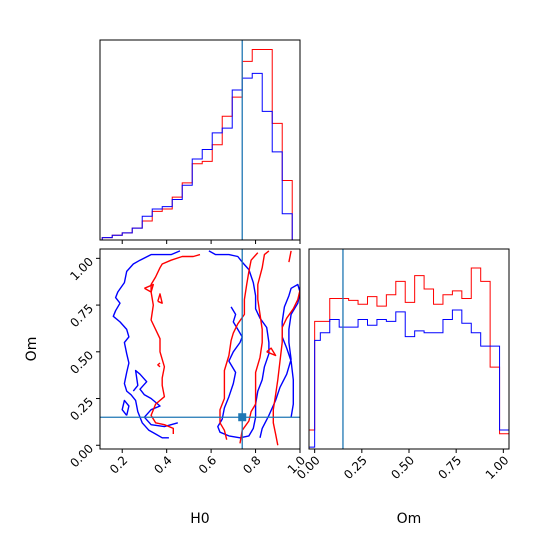  I want to click on contour-y-tick-label: 0.25, so click(81, 409).